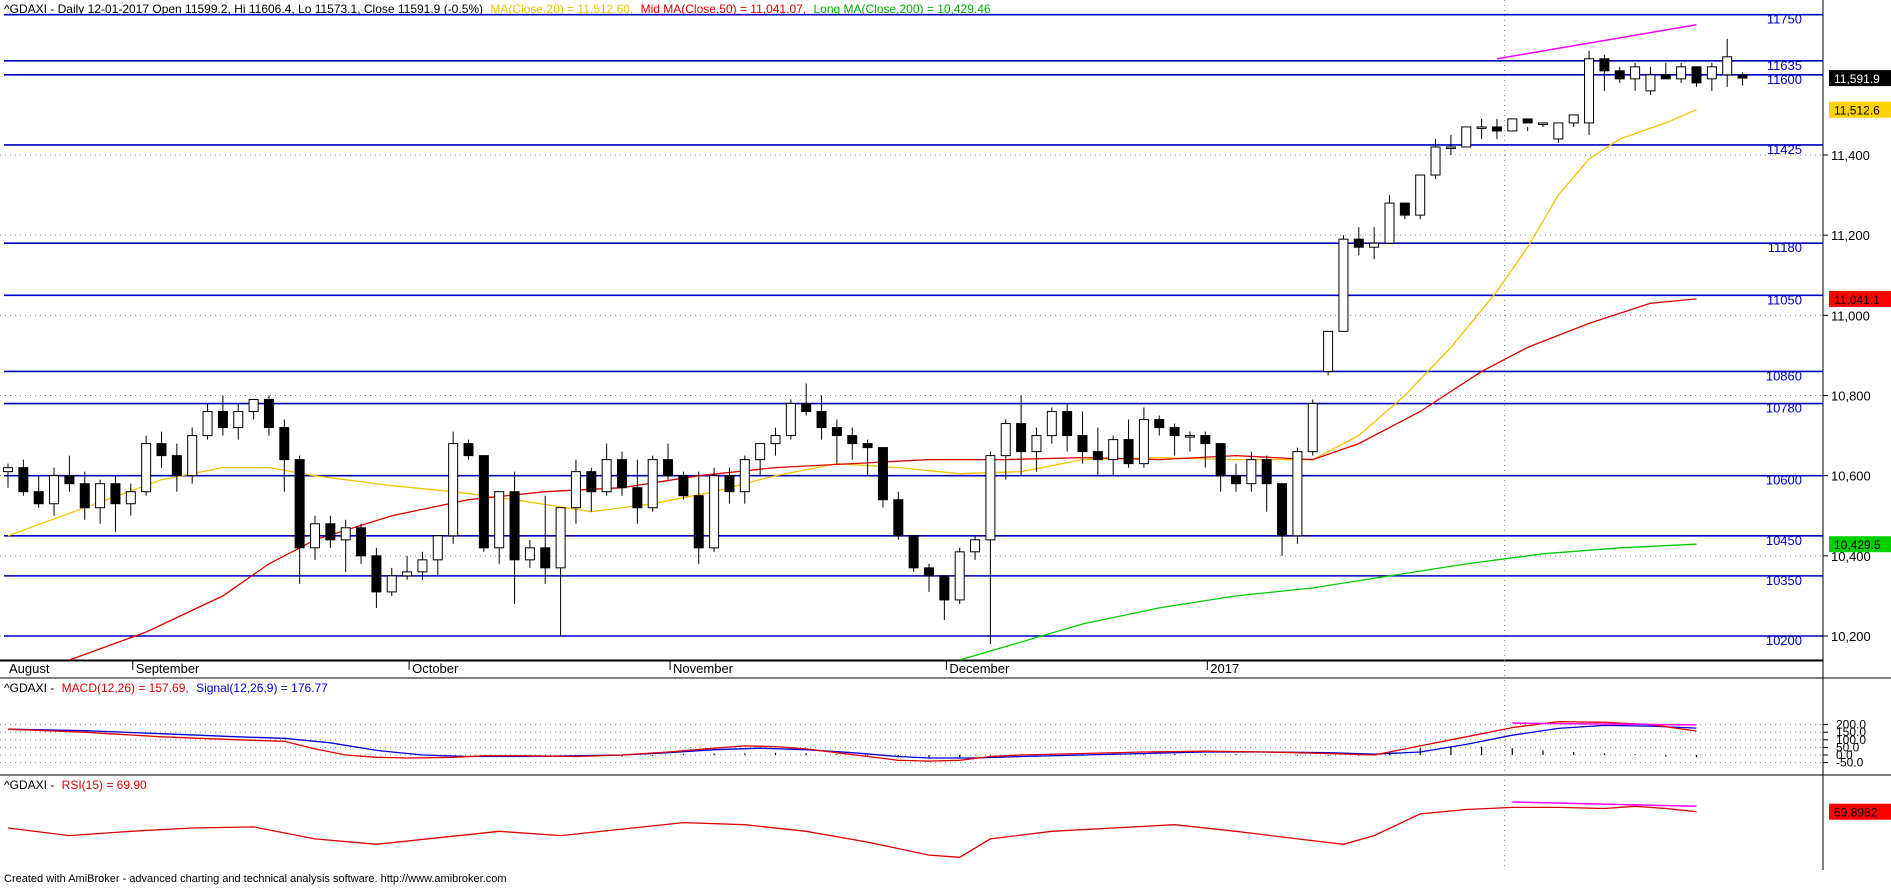 Image resolution: width=1891 pixels, height=888 pixels. I want to click on month-label-october: October, so click(435, 668).